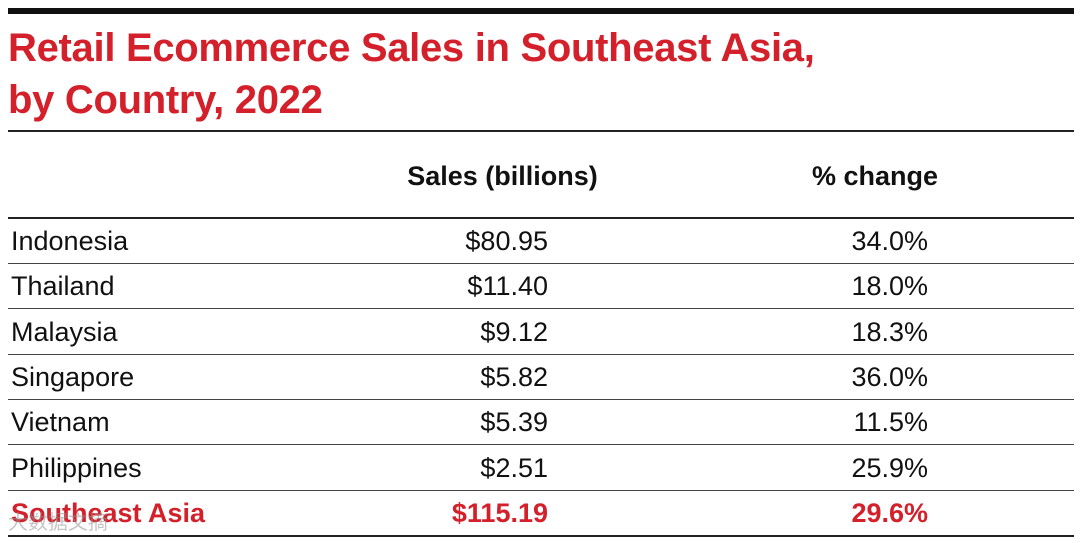 This screenshot has width=1080, height=543. I want to click on header-divider, so click(541, 218).